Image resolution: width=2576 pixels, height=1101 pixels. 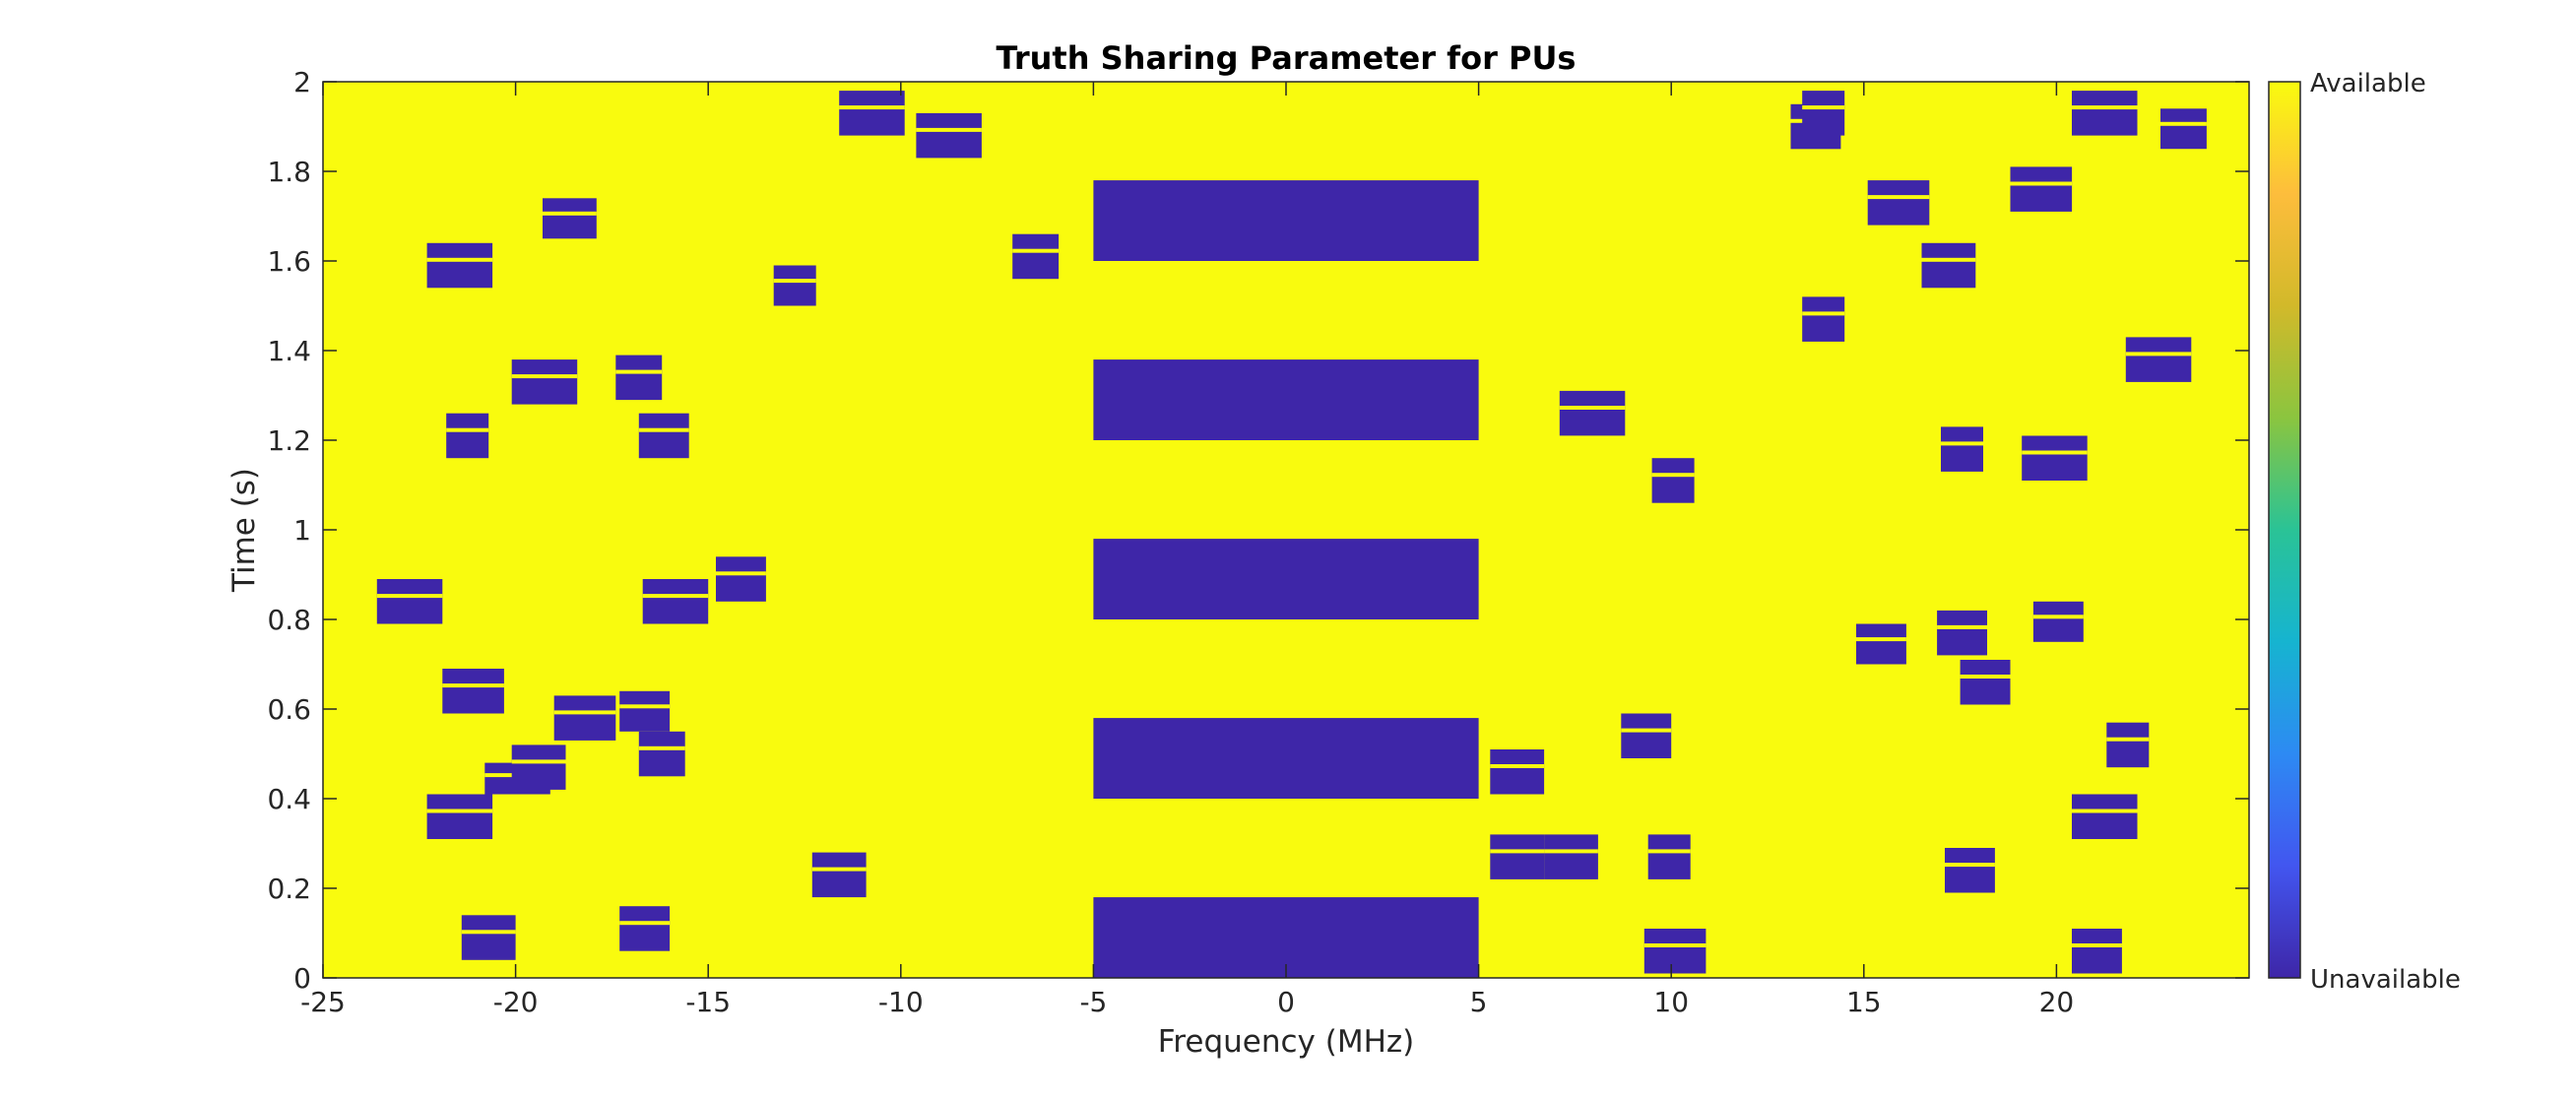 What do you see at coordinates (516, 1002) in the screenshot?
I see `x-tick-label: -20` at bounding box center [516, 1002].